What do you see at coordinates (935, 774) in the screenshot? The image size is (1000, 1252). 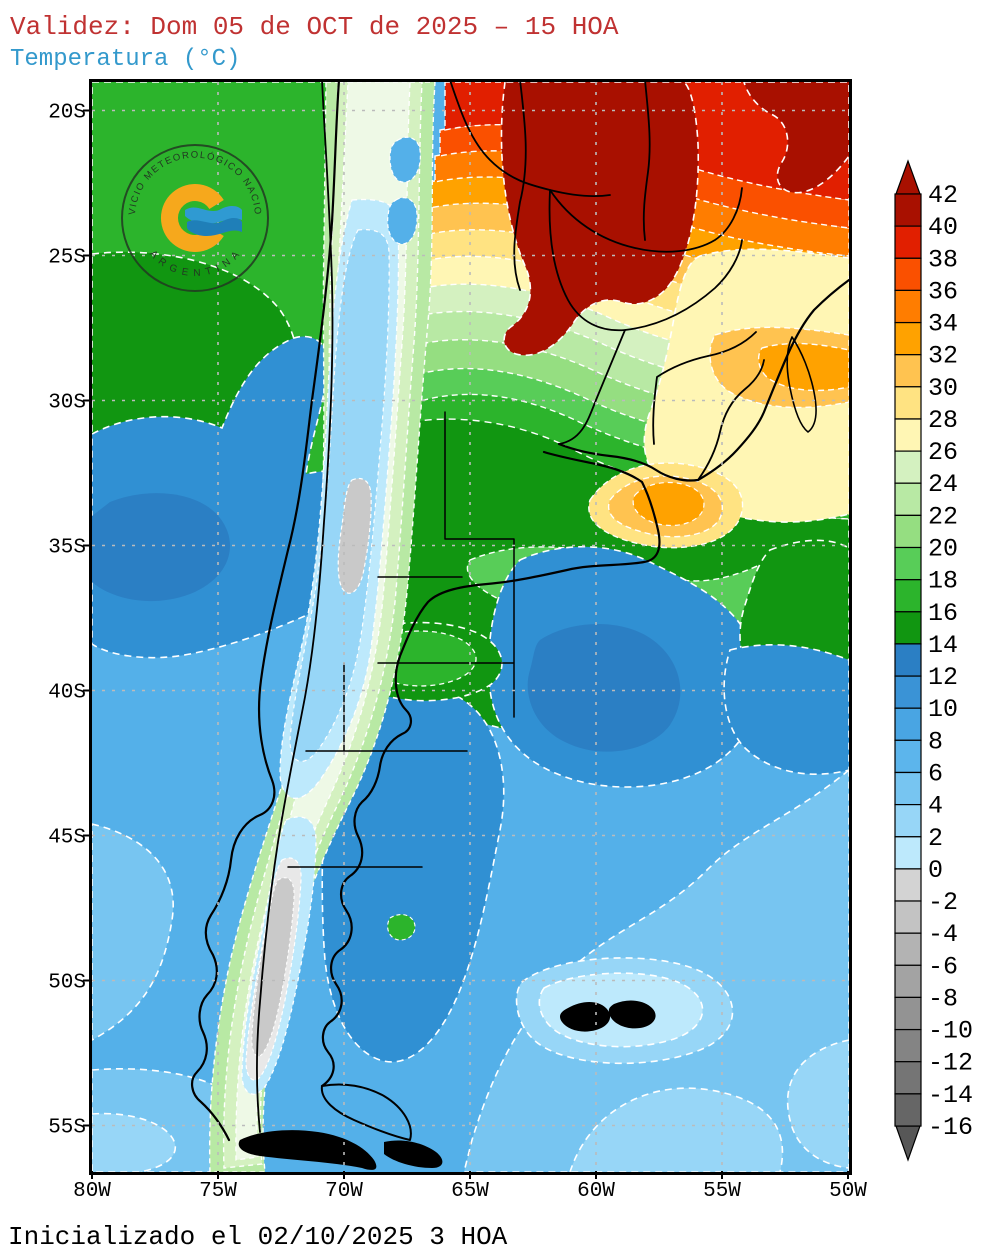 I see `svg-text: 6` at bounding box center [935, 774].